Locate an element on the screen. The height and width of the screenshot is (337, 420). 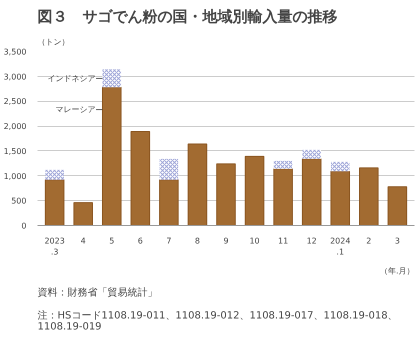
series-label: インドネシア is located at coordinates (71, 78).